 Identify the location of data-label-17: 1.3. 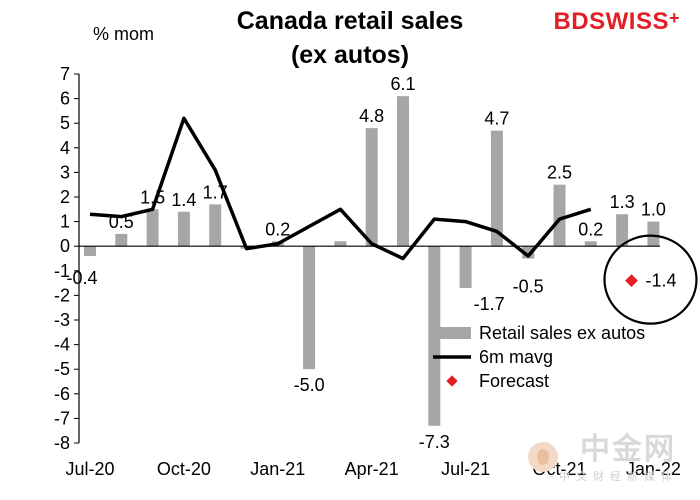
(622, 202).